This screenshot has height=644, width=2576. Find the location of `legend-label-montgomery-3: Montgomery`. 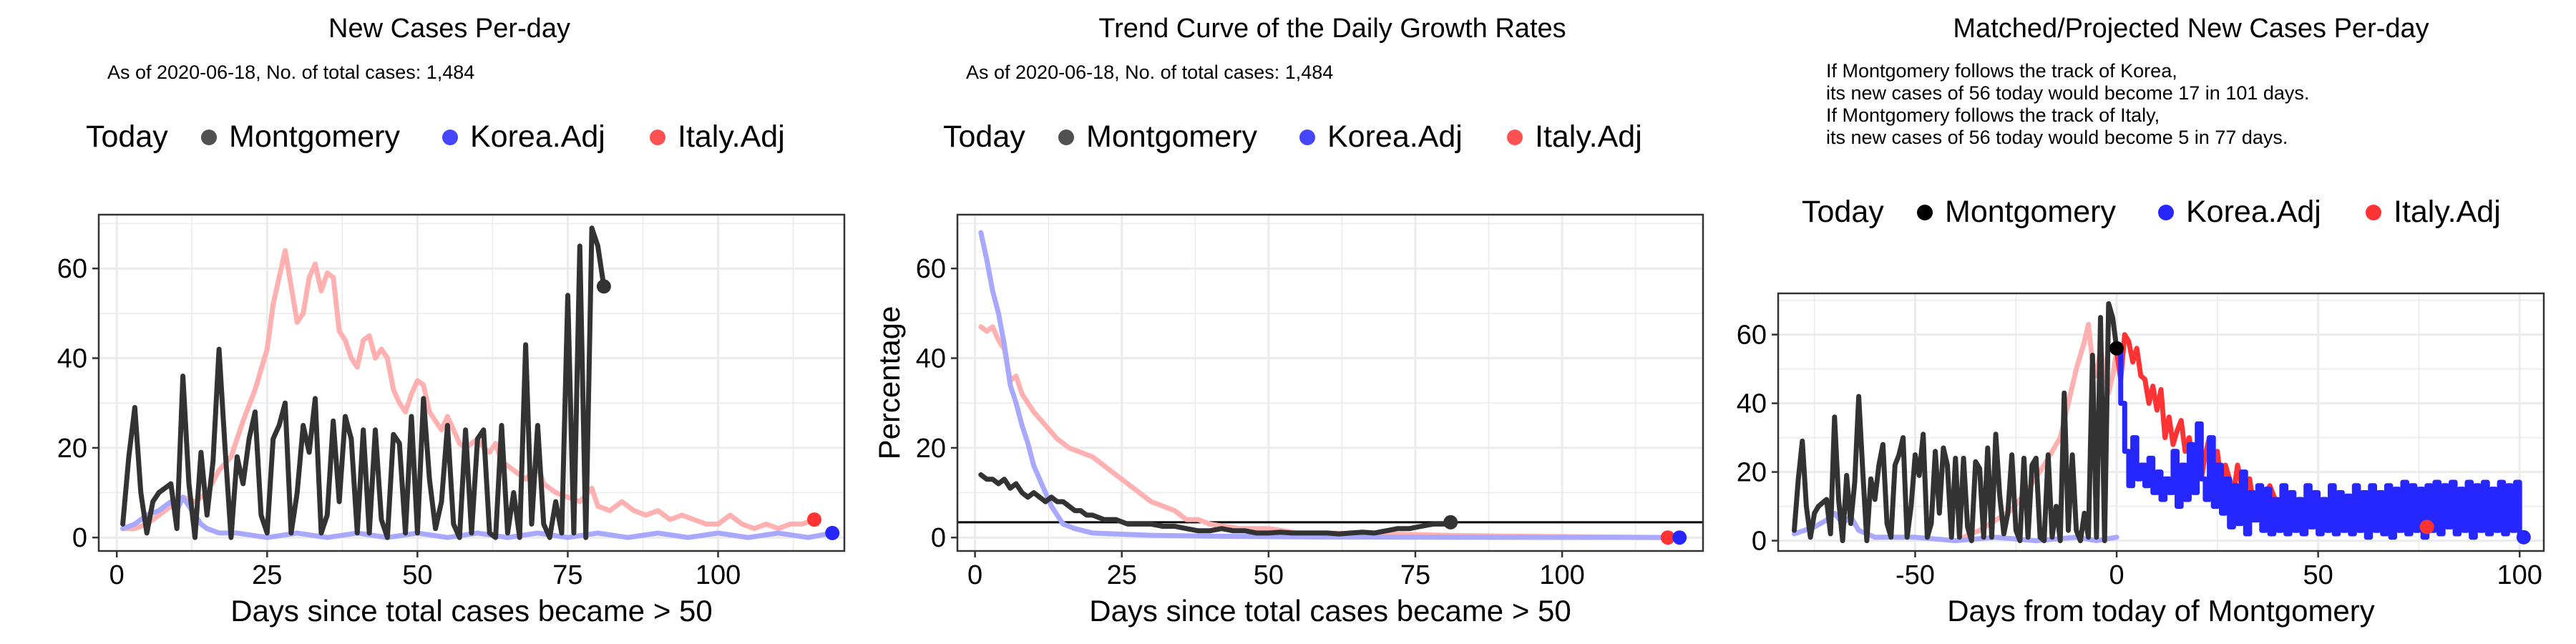

legend-label-montgomery-3: Montgomery is located at coordinates (2030, 212).